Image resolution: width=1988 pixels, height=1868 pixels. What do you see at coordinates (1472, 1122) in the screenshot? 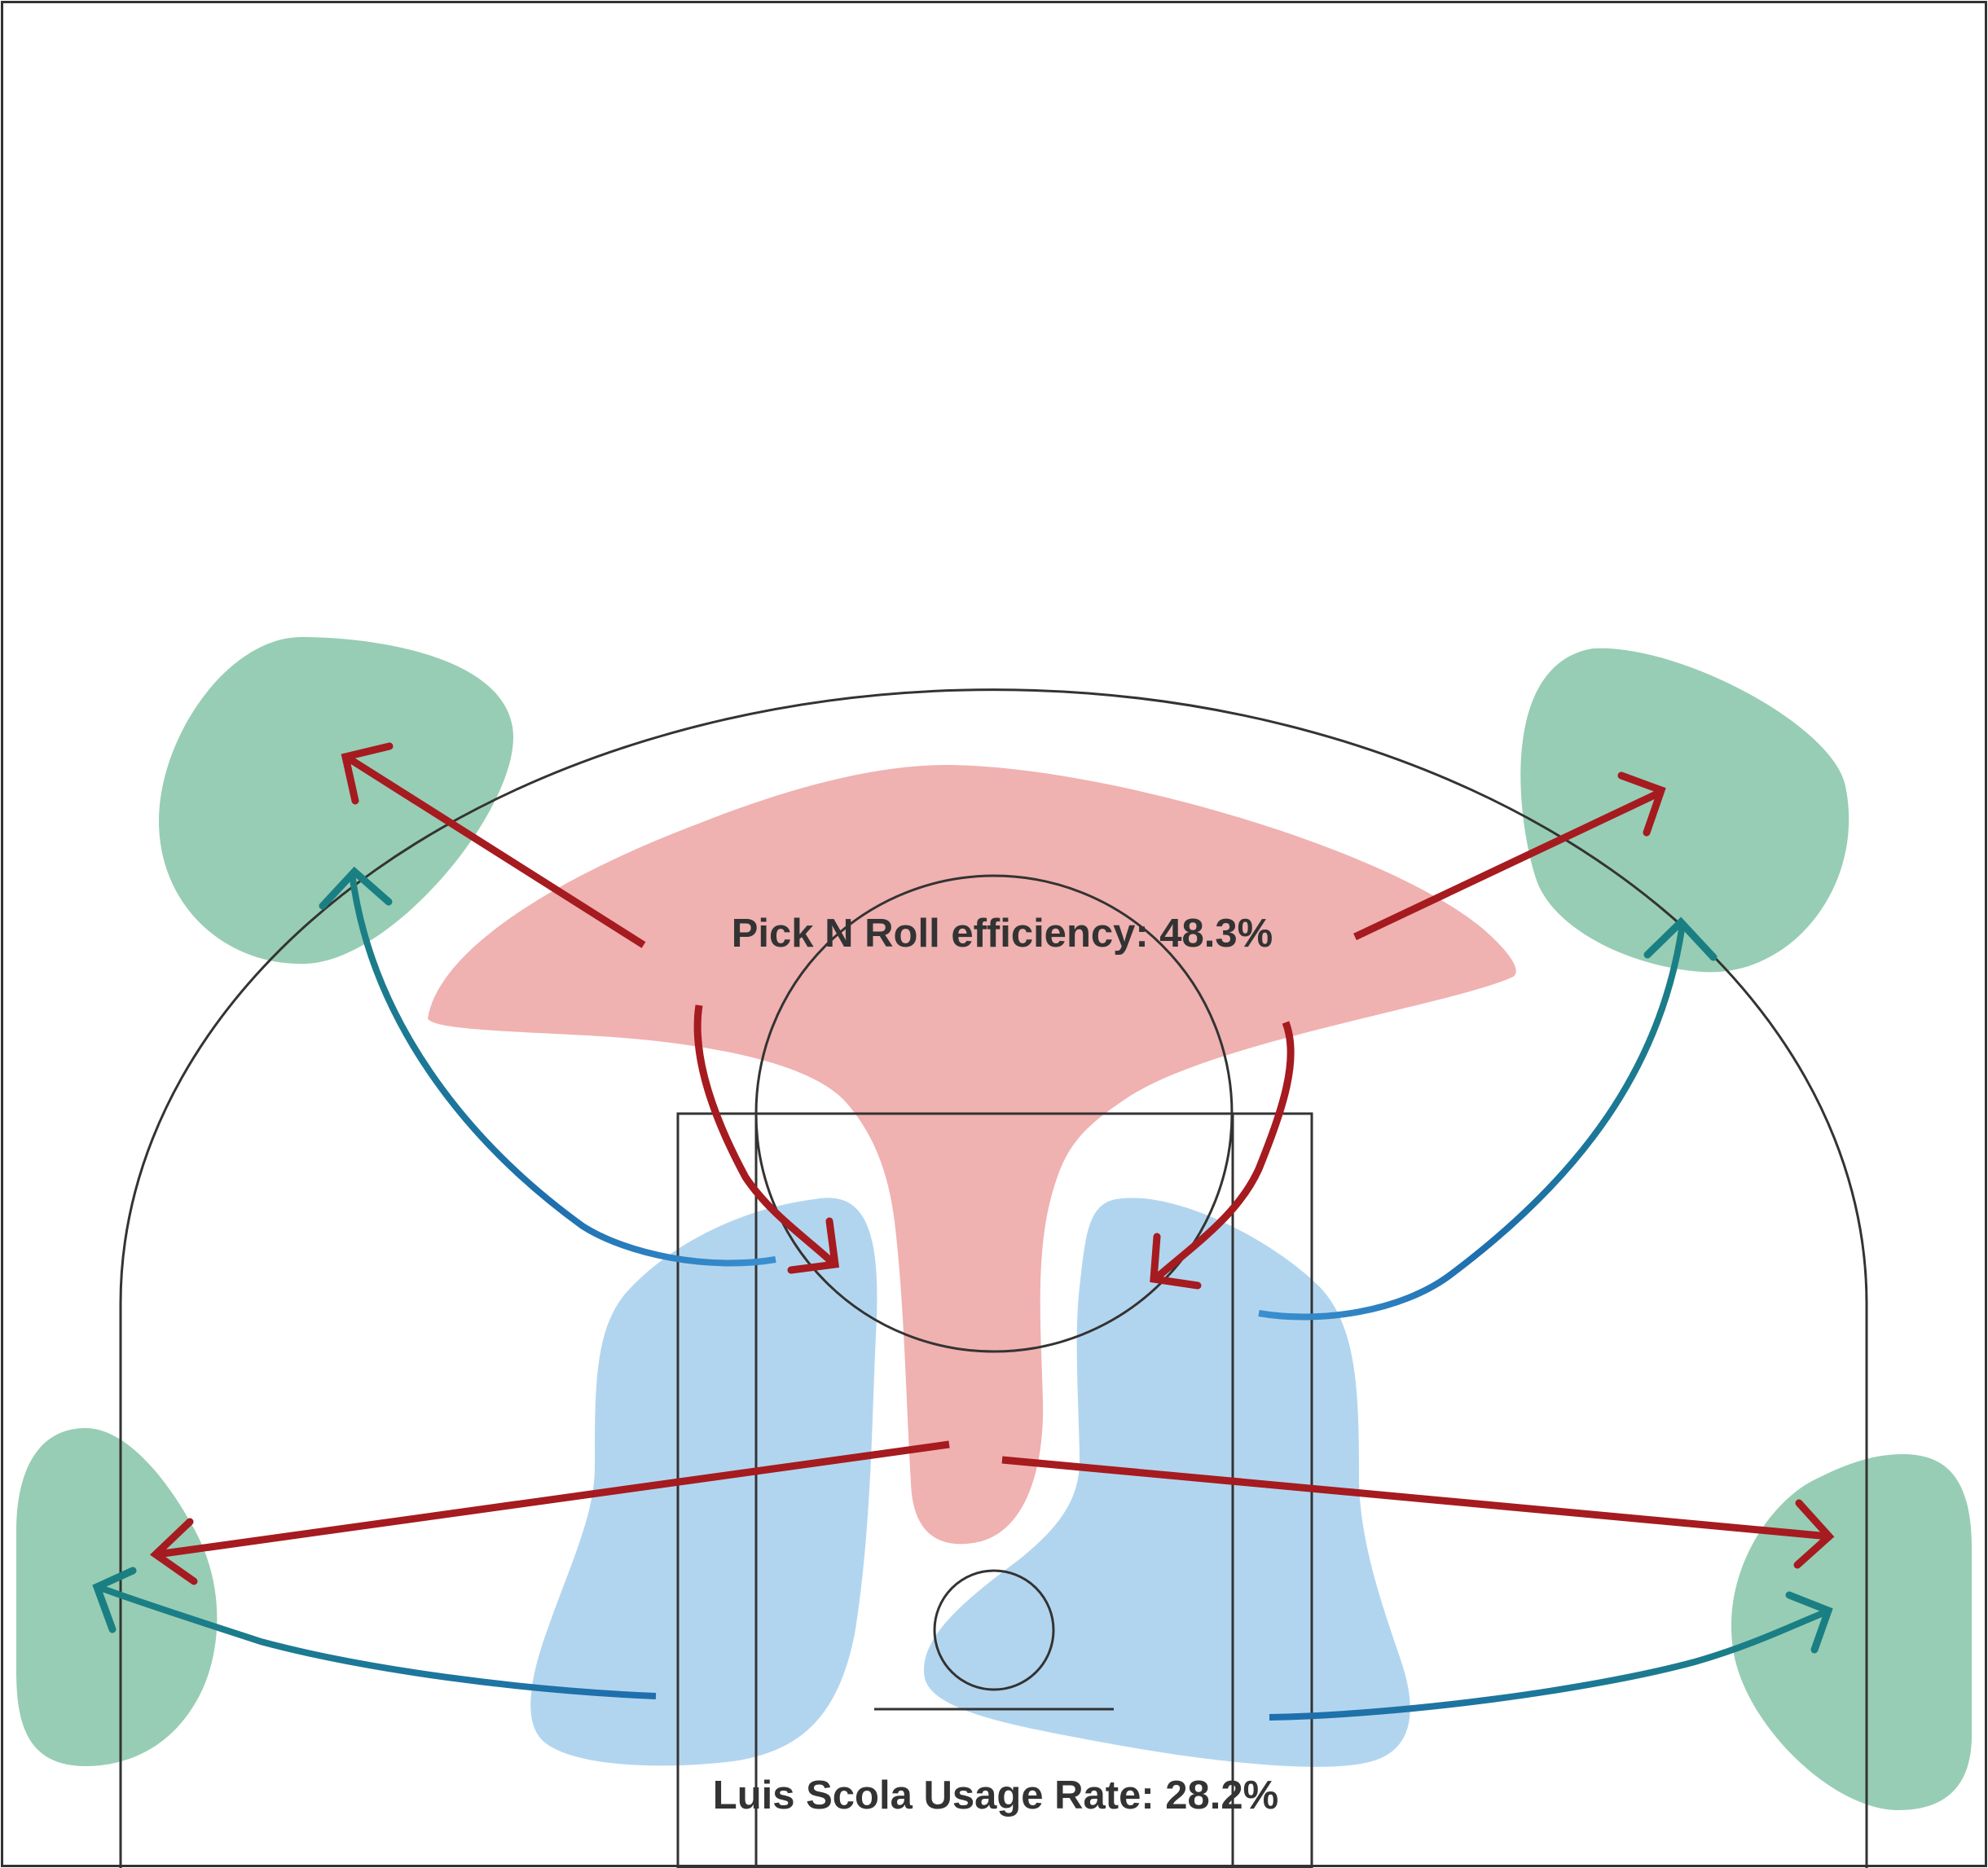
I see `pass-arrow-right-elbow` at bounding box center [1472, 1122].